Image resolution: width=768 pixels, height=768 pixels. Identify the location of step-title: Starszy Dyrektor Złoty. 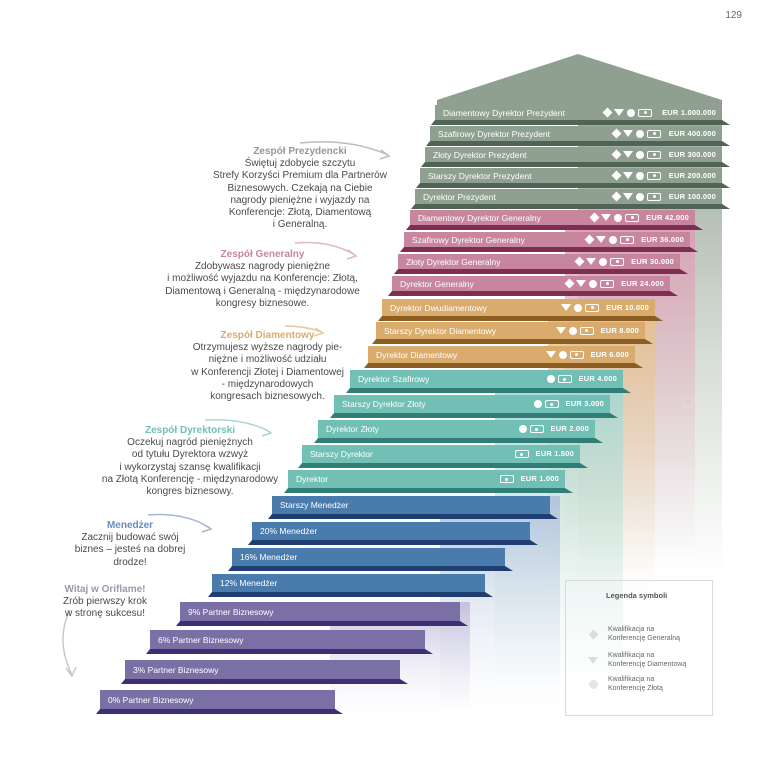
(384, 404).